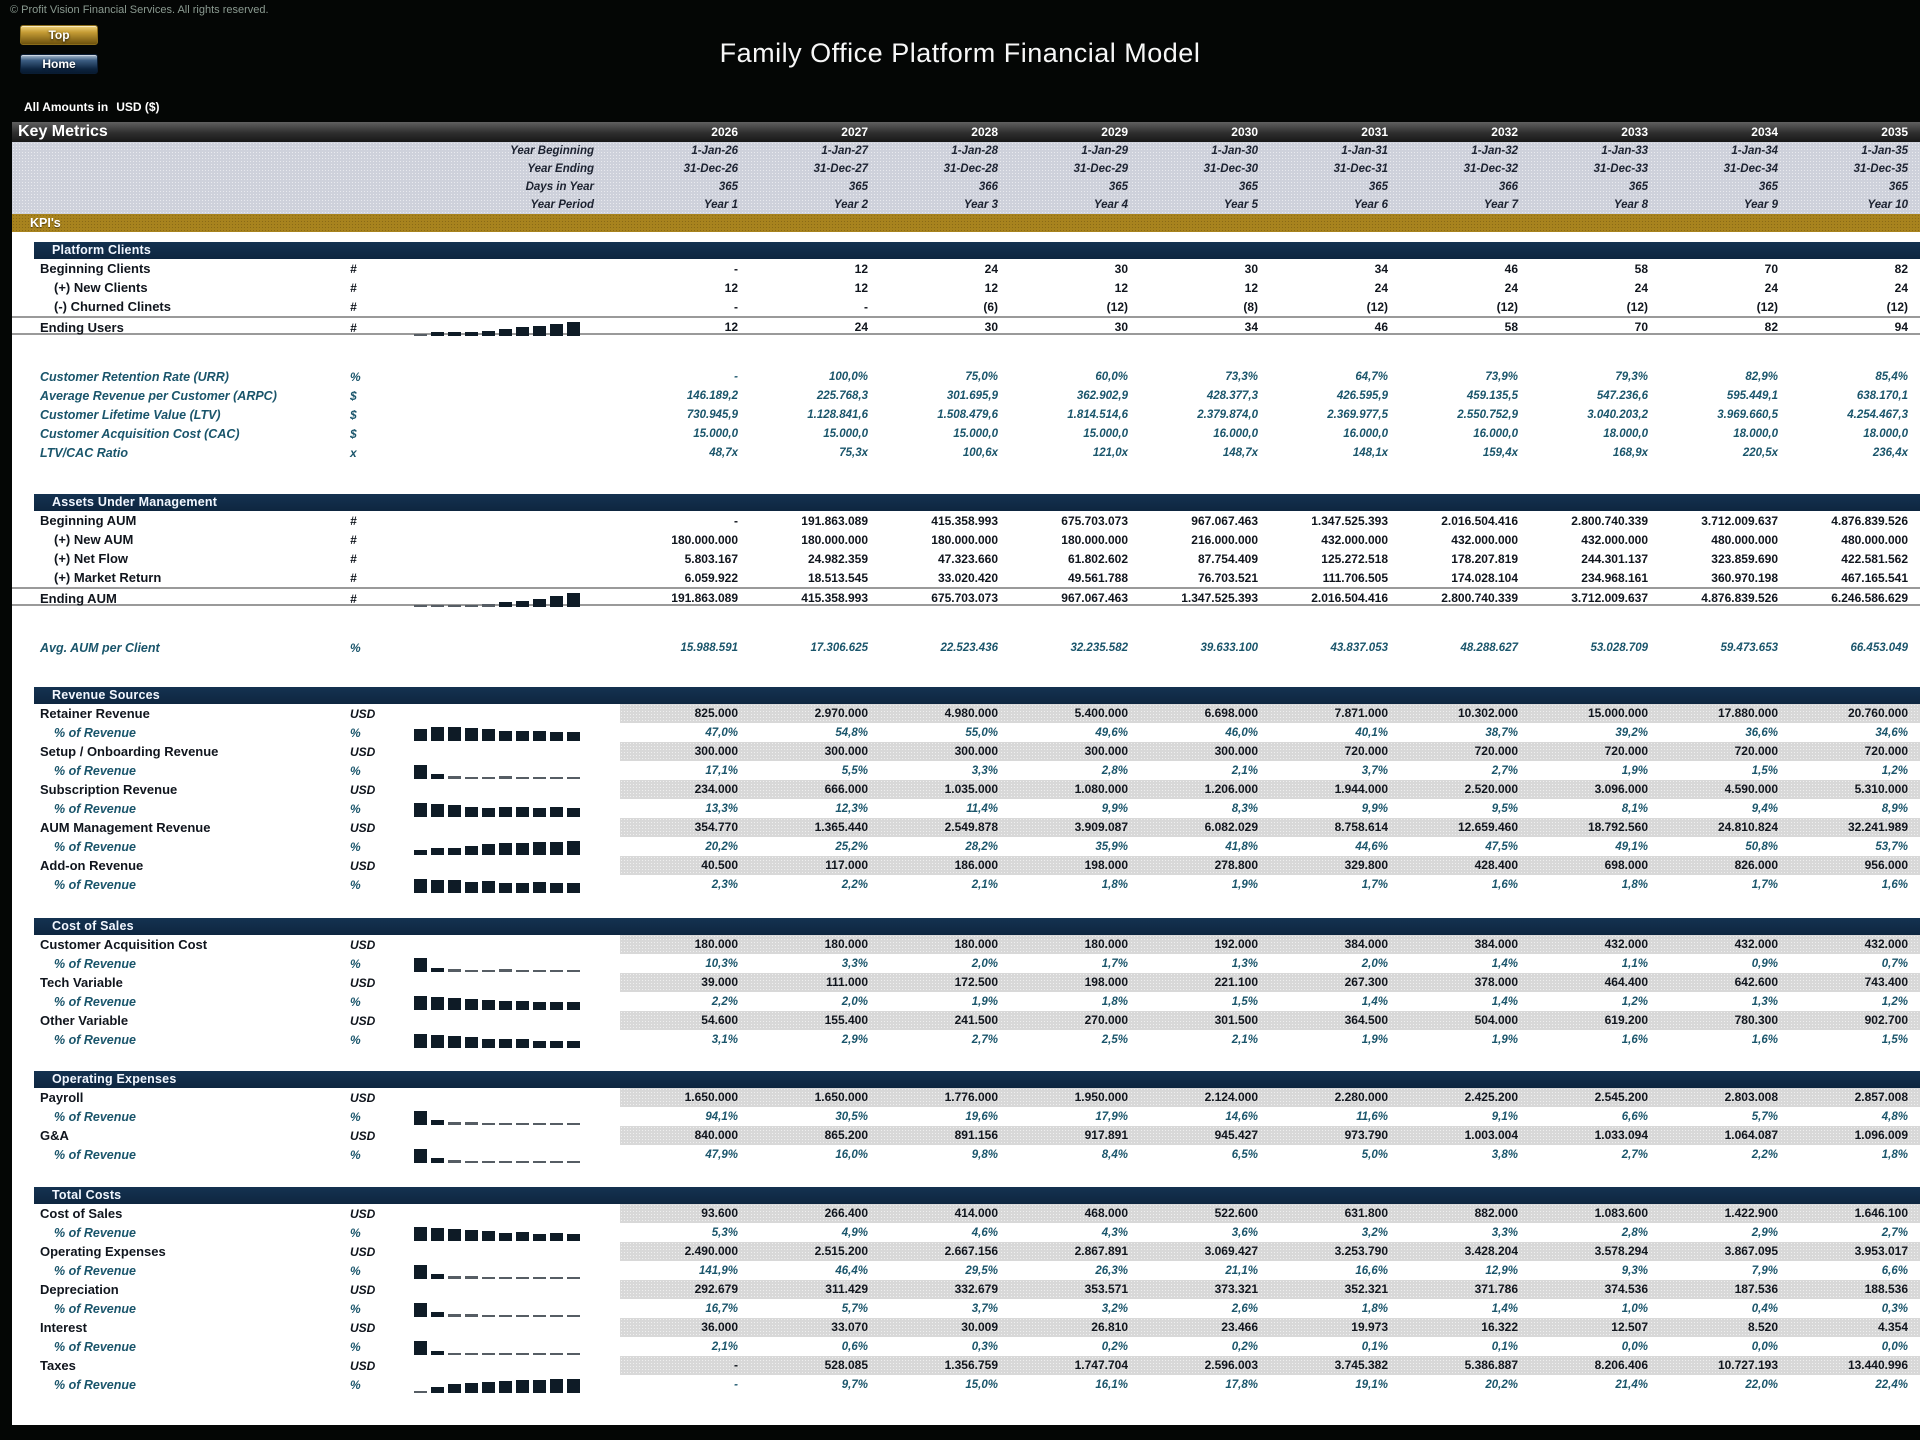 Image resolution: width=1920 pixels, height=1440 pixels. What do you see at coordinates (1725, 751) in the screenshot?
I see `value-cell: 720.000` at bounding box center [1725, 751].